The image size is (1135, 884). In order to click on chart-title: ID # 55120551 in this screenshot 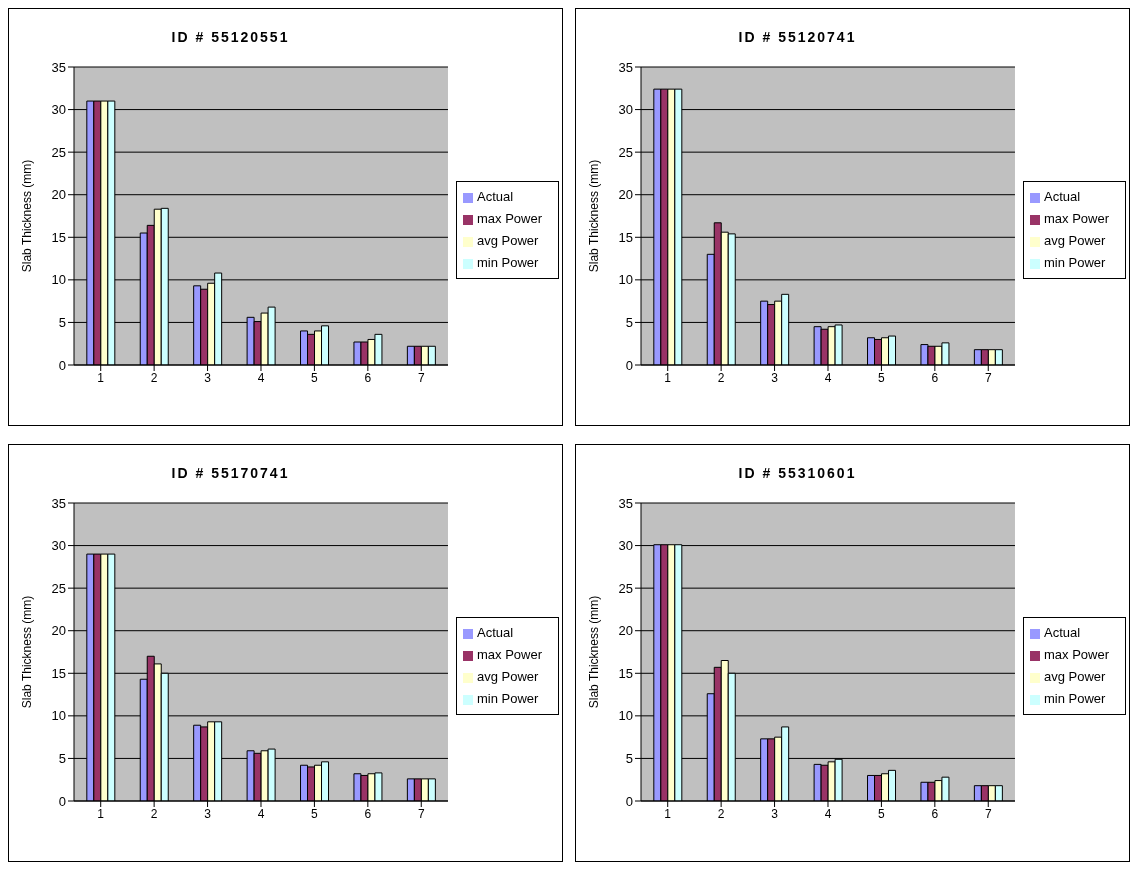, I will do `click(230, 37)`.